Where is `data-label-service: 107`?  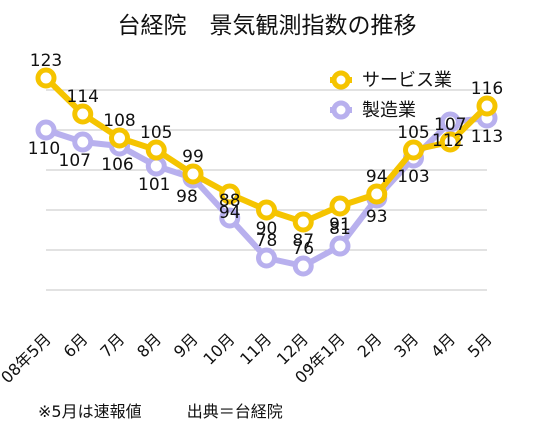 data-label-service: 107 is located at coordinates (450, 125).